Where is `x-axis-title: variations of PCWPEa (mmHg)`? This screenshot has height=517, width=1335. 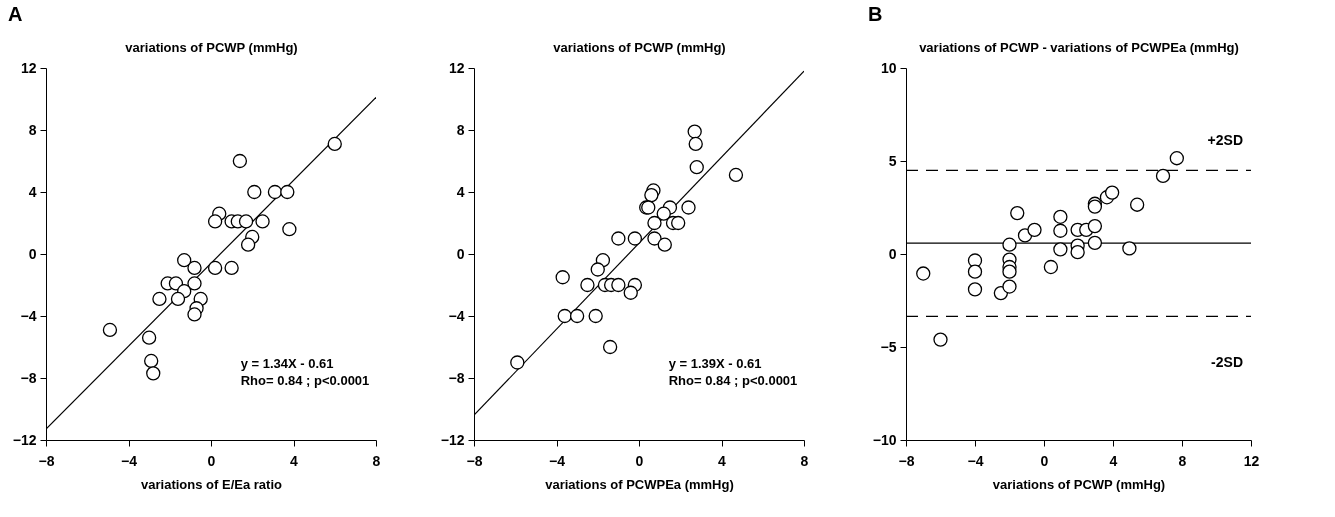
x-axis-title: variations of PCWPEa (mmHg) is located at coordinates (639, 484).